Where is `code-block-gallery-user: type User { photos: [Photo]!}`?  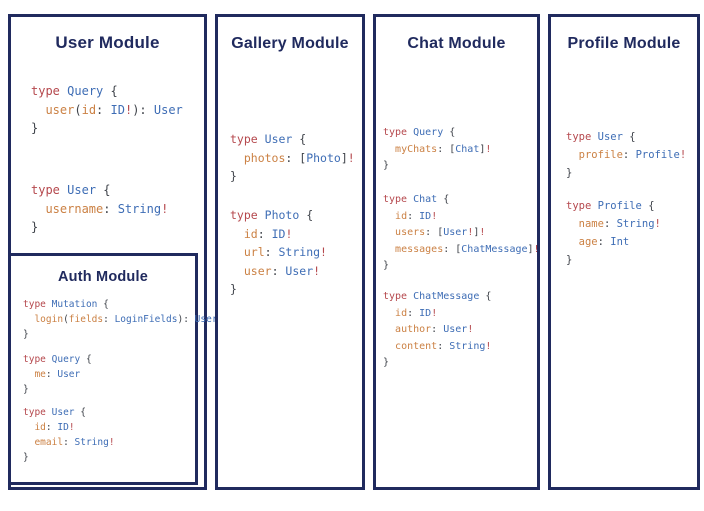 code-block-gallery-user: type User { photos: [Photo]!} is located at coordinates (292, 157).